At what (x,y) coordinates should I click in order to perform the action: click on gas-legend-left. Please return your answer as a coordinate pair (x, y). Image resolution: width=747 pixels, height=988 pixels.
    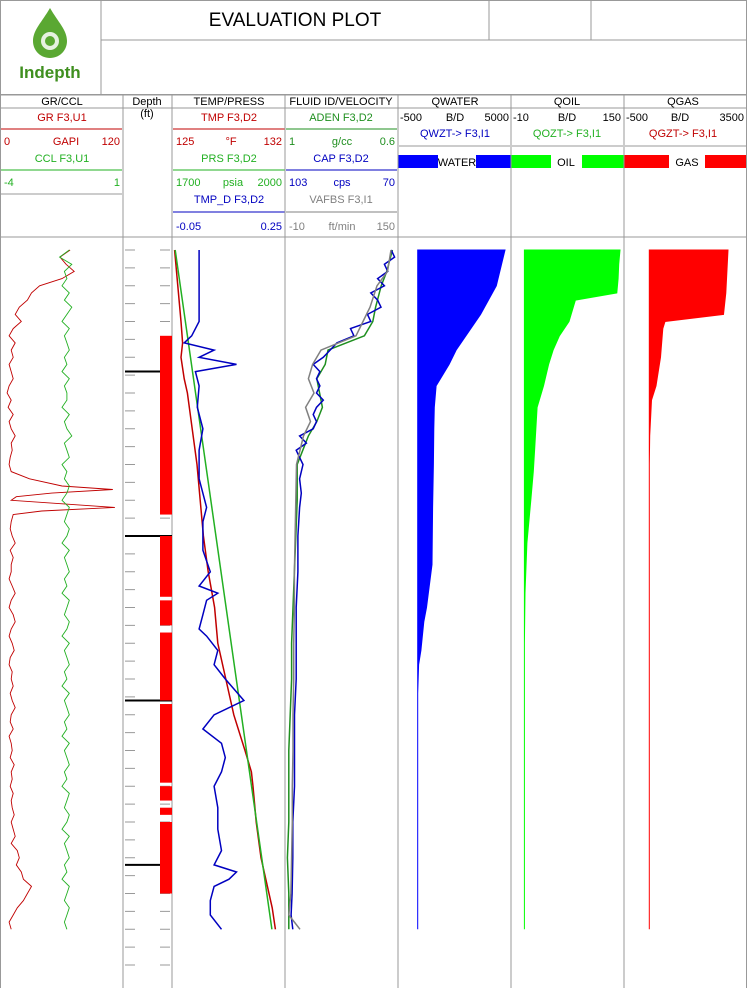
    Looking at the image, I should click on (646, 161).